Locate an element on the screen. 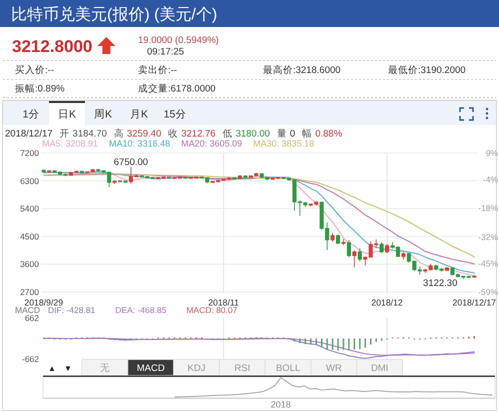 The height and width of the screenshot is (412, 499). y2-tick-label: -4% is located at coordinates (490, 179).